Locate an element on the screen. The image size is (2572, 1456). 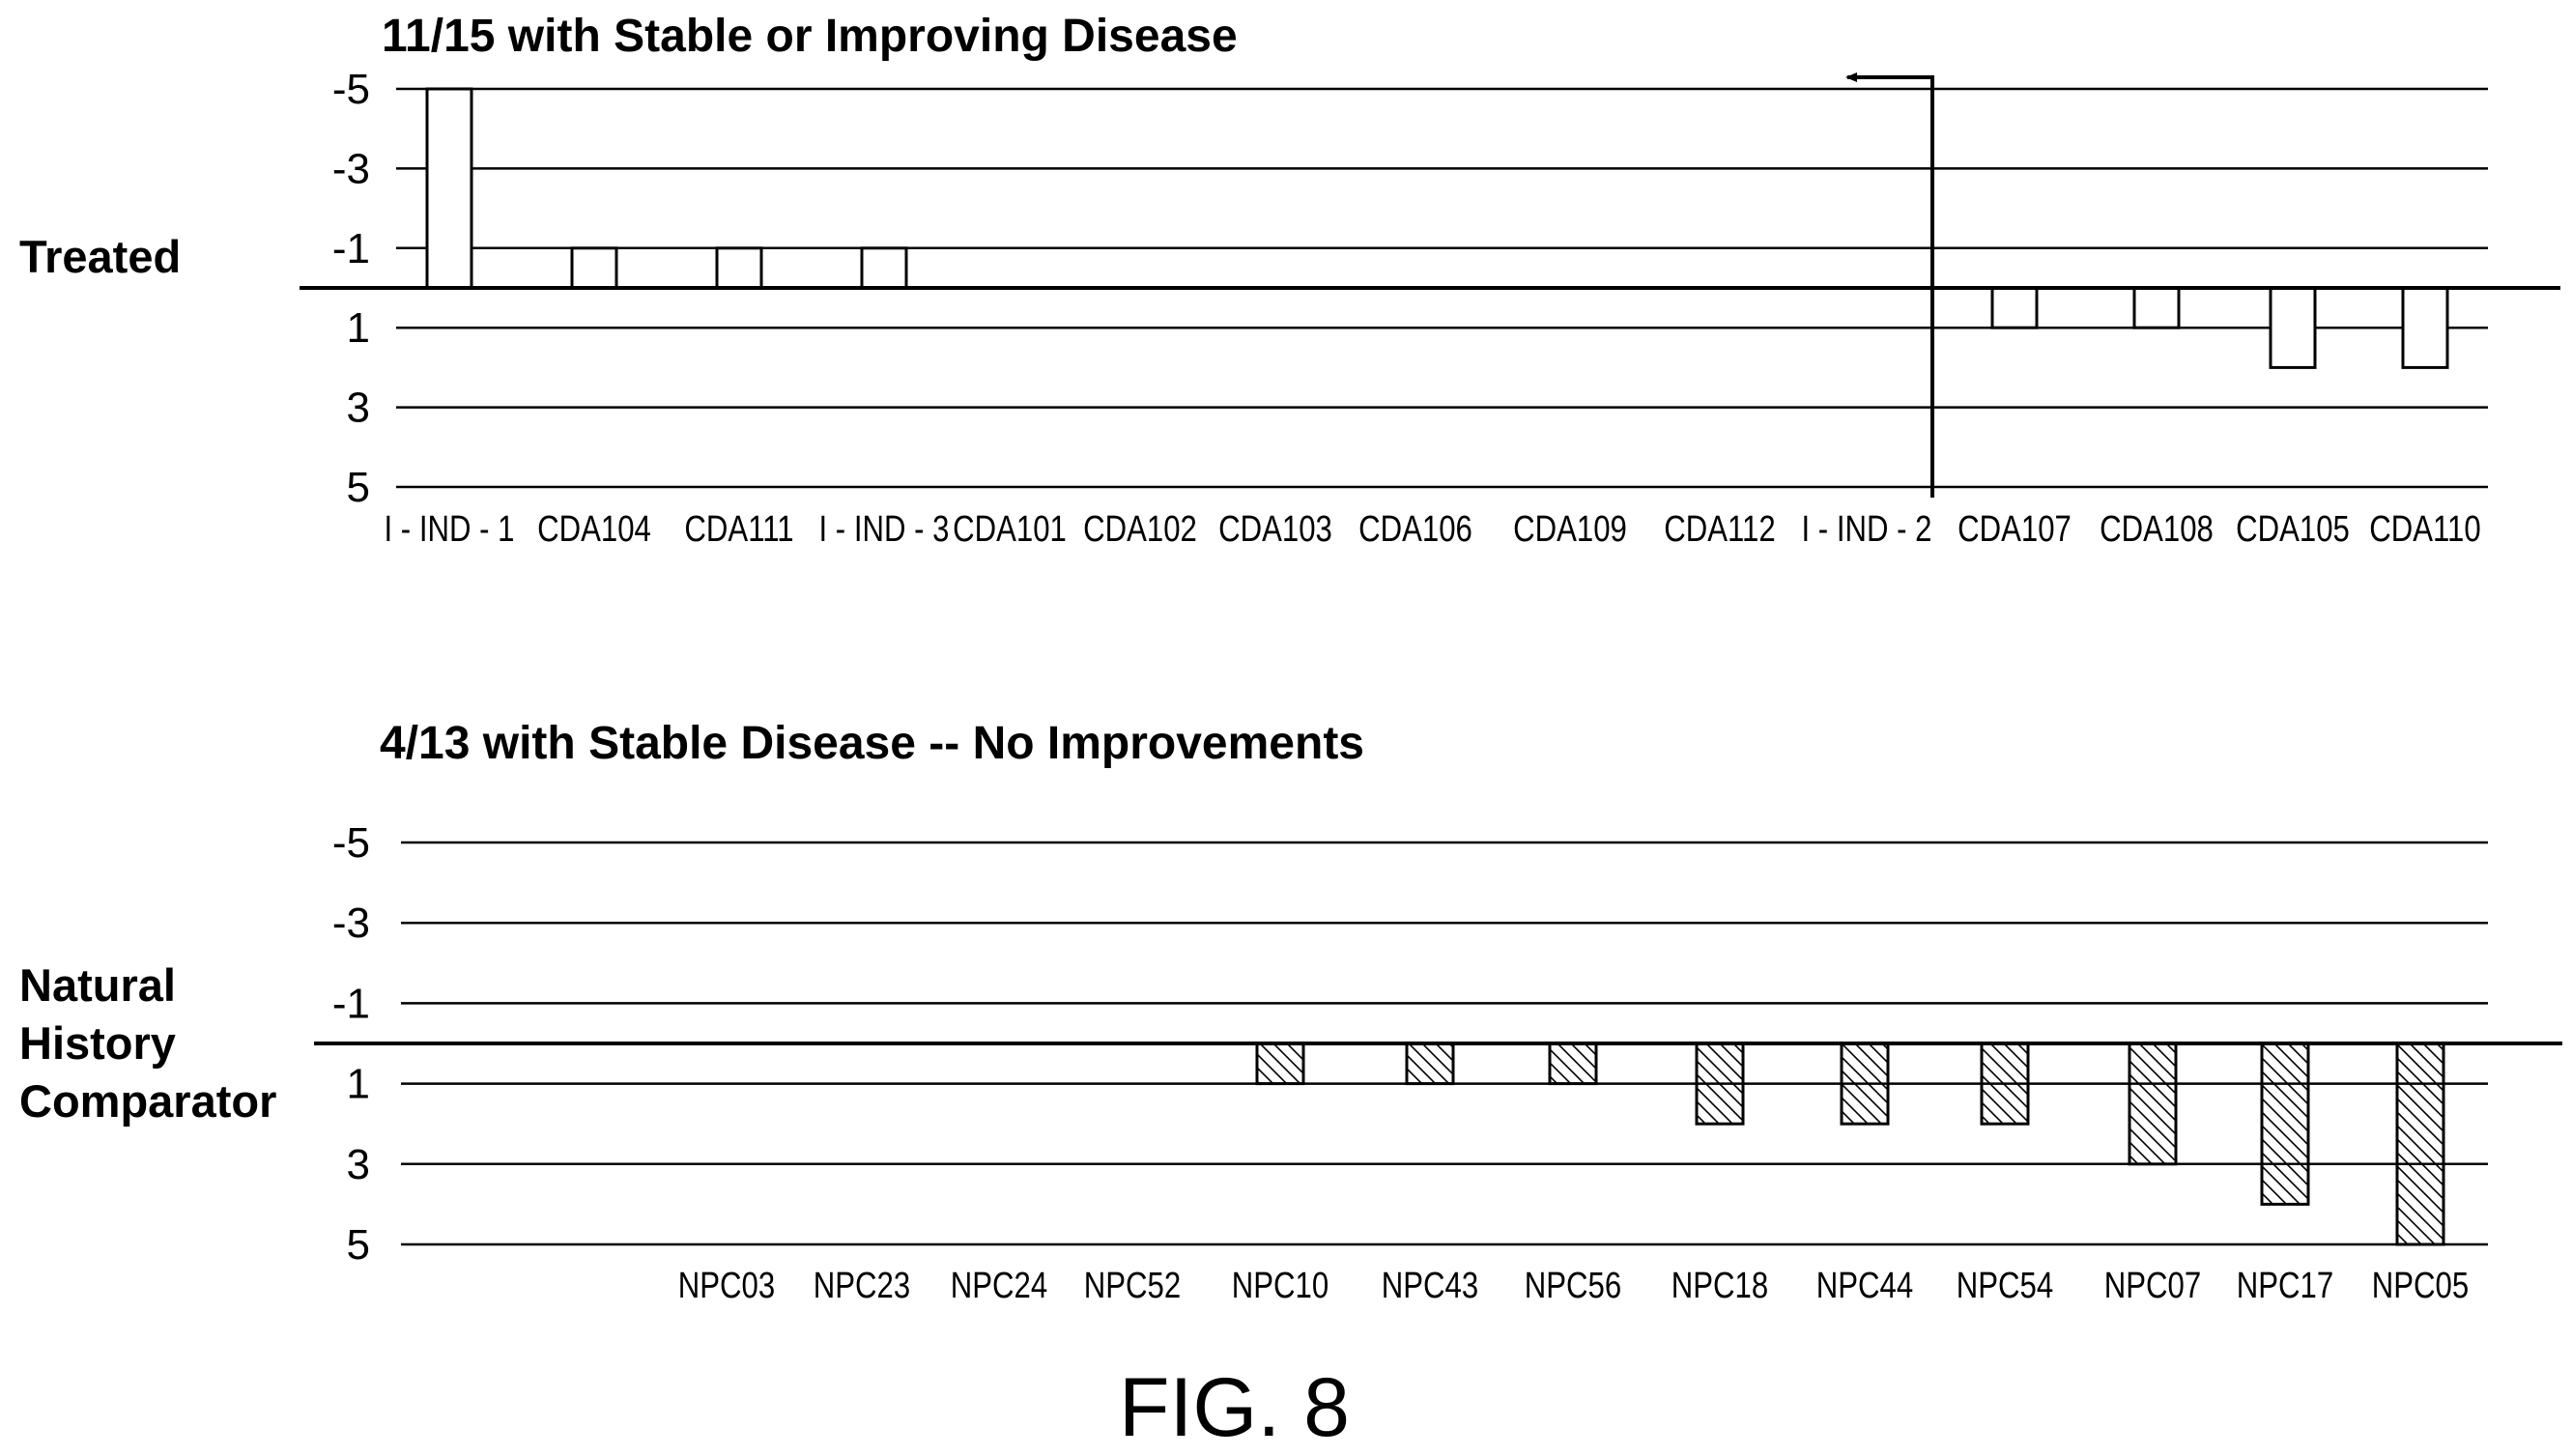
category-label: CDA105 is located at coordinates (2293, 529).